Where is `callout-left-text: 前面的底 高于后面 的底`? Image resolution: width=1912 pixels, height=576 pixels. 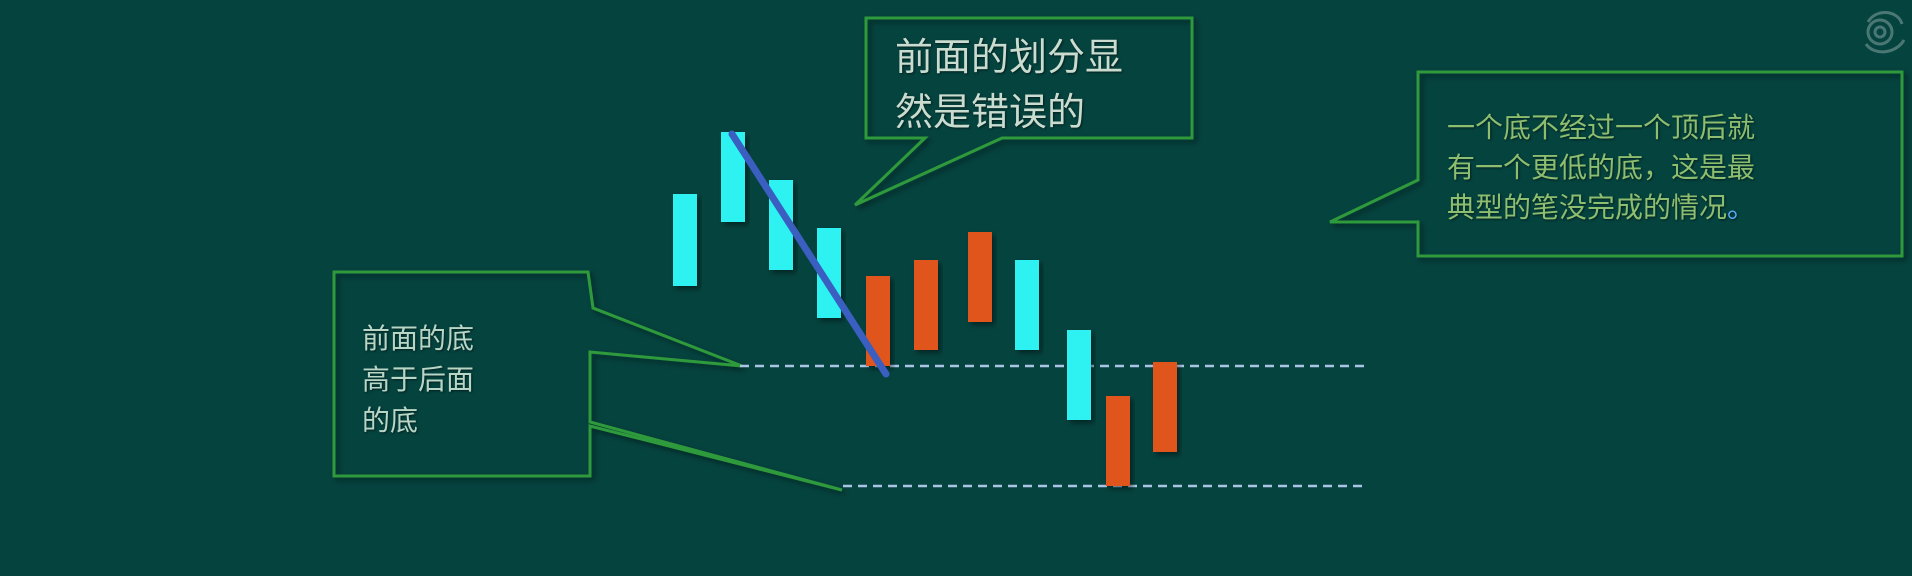
callout-left-text: 前面的底 高于后面 的底 is located at coordinates (418, 379).